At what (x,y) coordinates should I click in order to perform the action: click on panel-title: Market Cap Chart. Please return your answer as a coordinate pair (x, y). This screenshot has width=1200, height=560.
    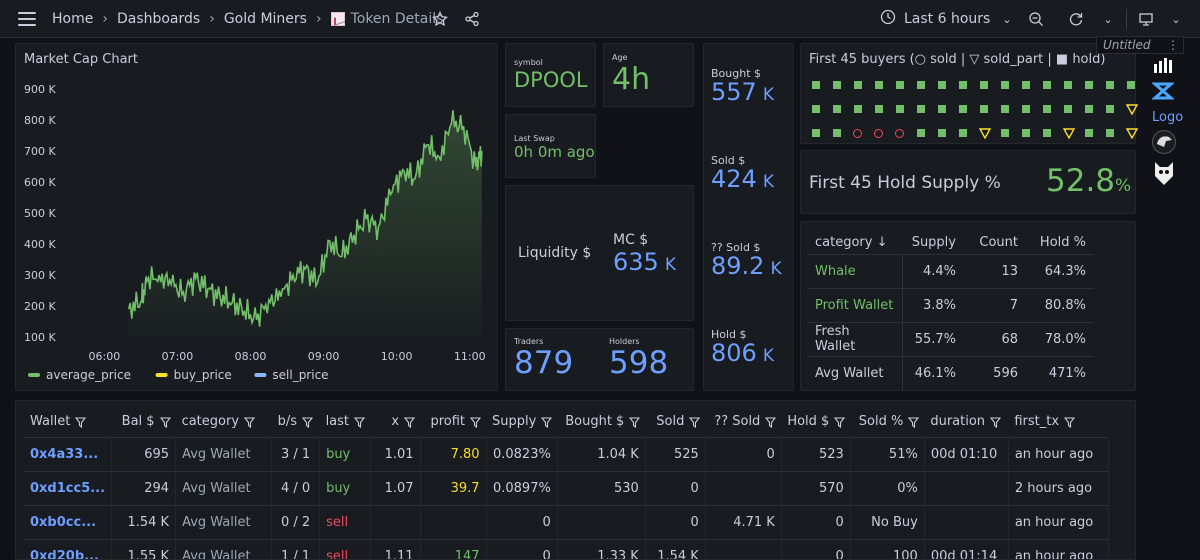
    Looking at the image, I should click on (81, 59).